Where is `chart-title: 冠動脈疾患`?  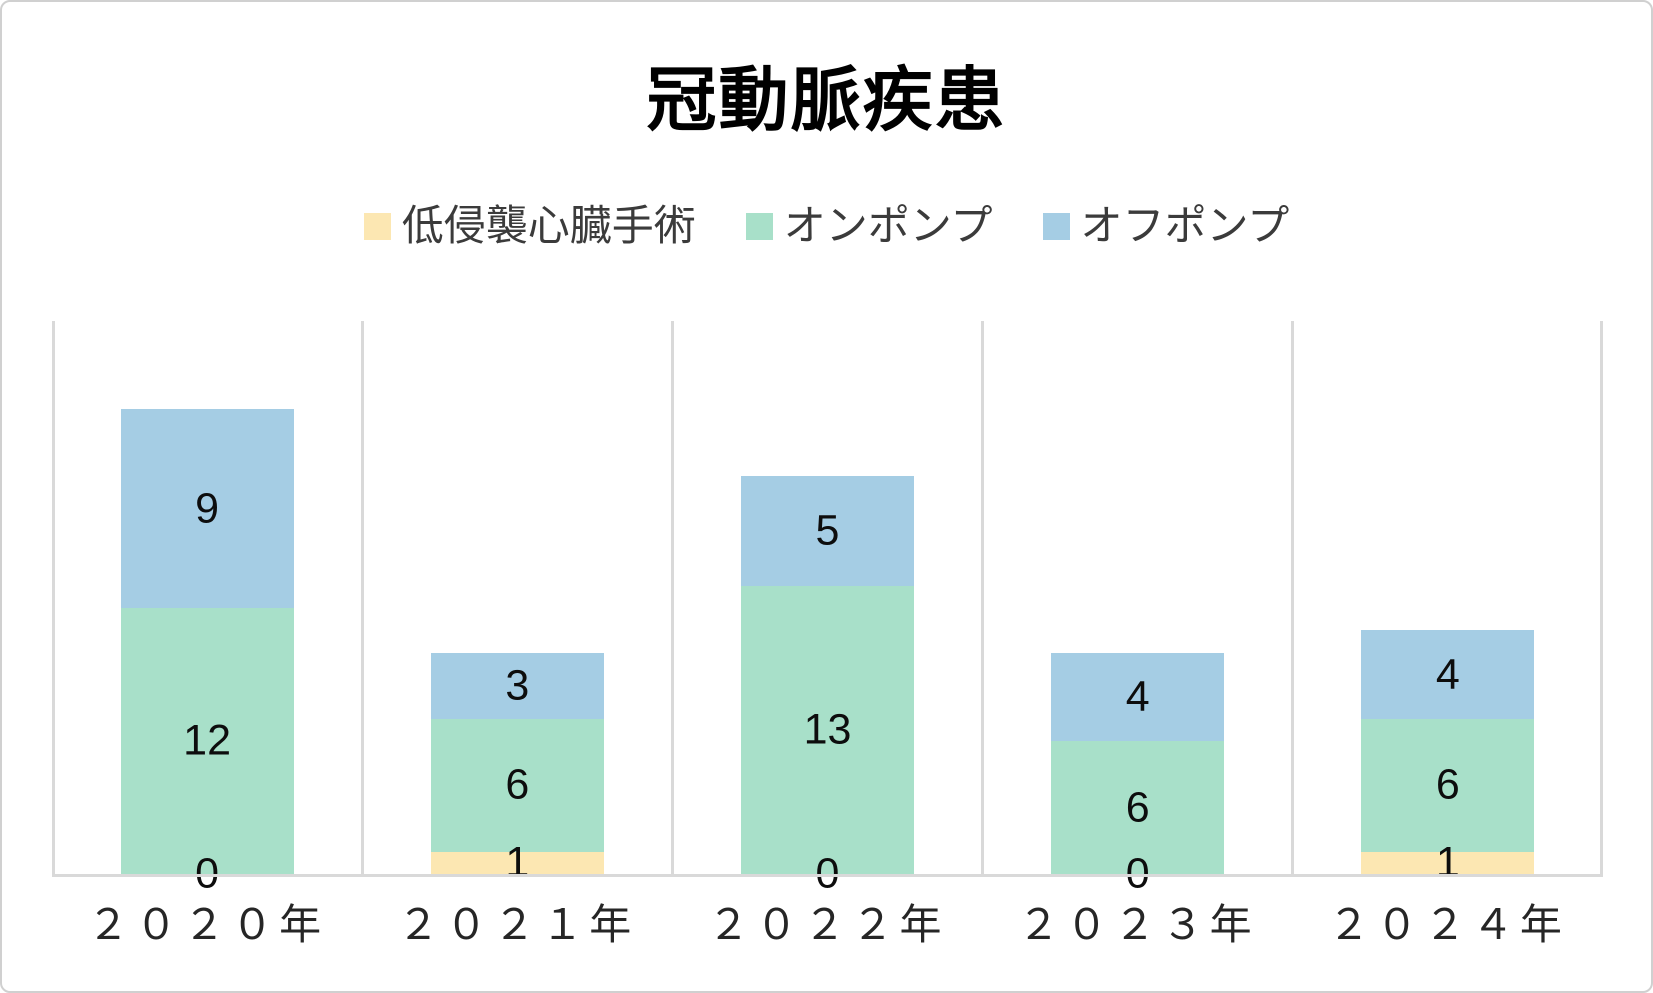
chart-title: 冠動脈疾患 is located at coordinates (826, 100).